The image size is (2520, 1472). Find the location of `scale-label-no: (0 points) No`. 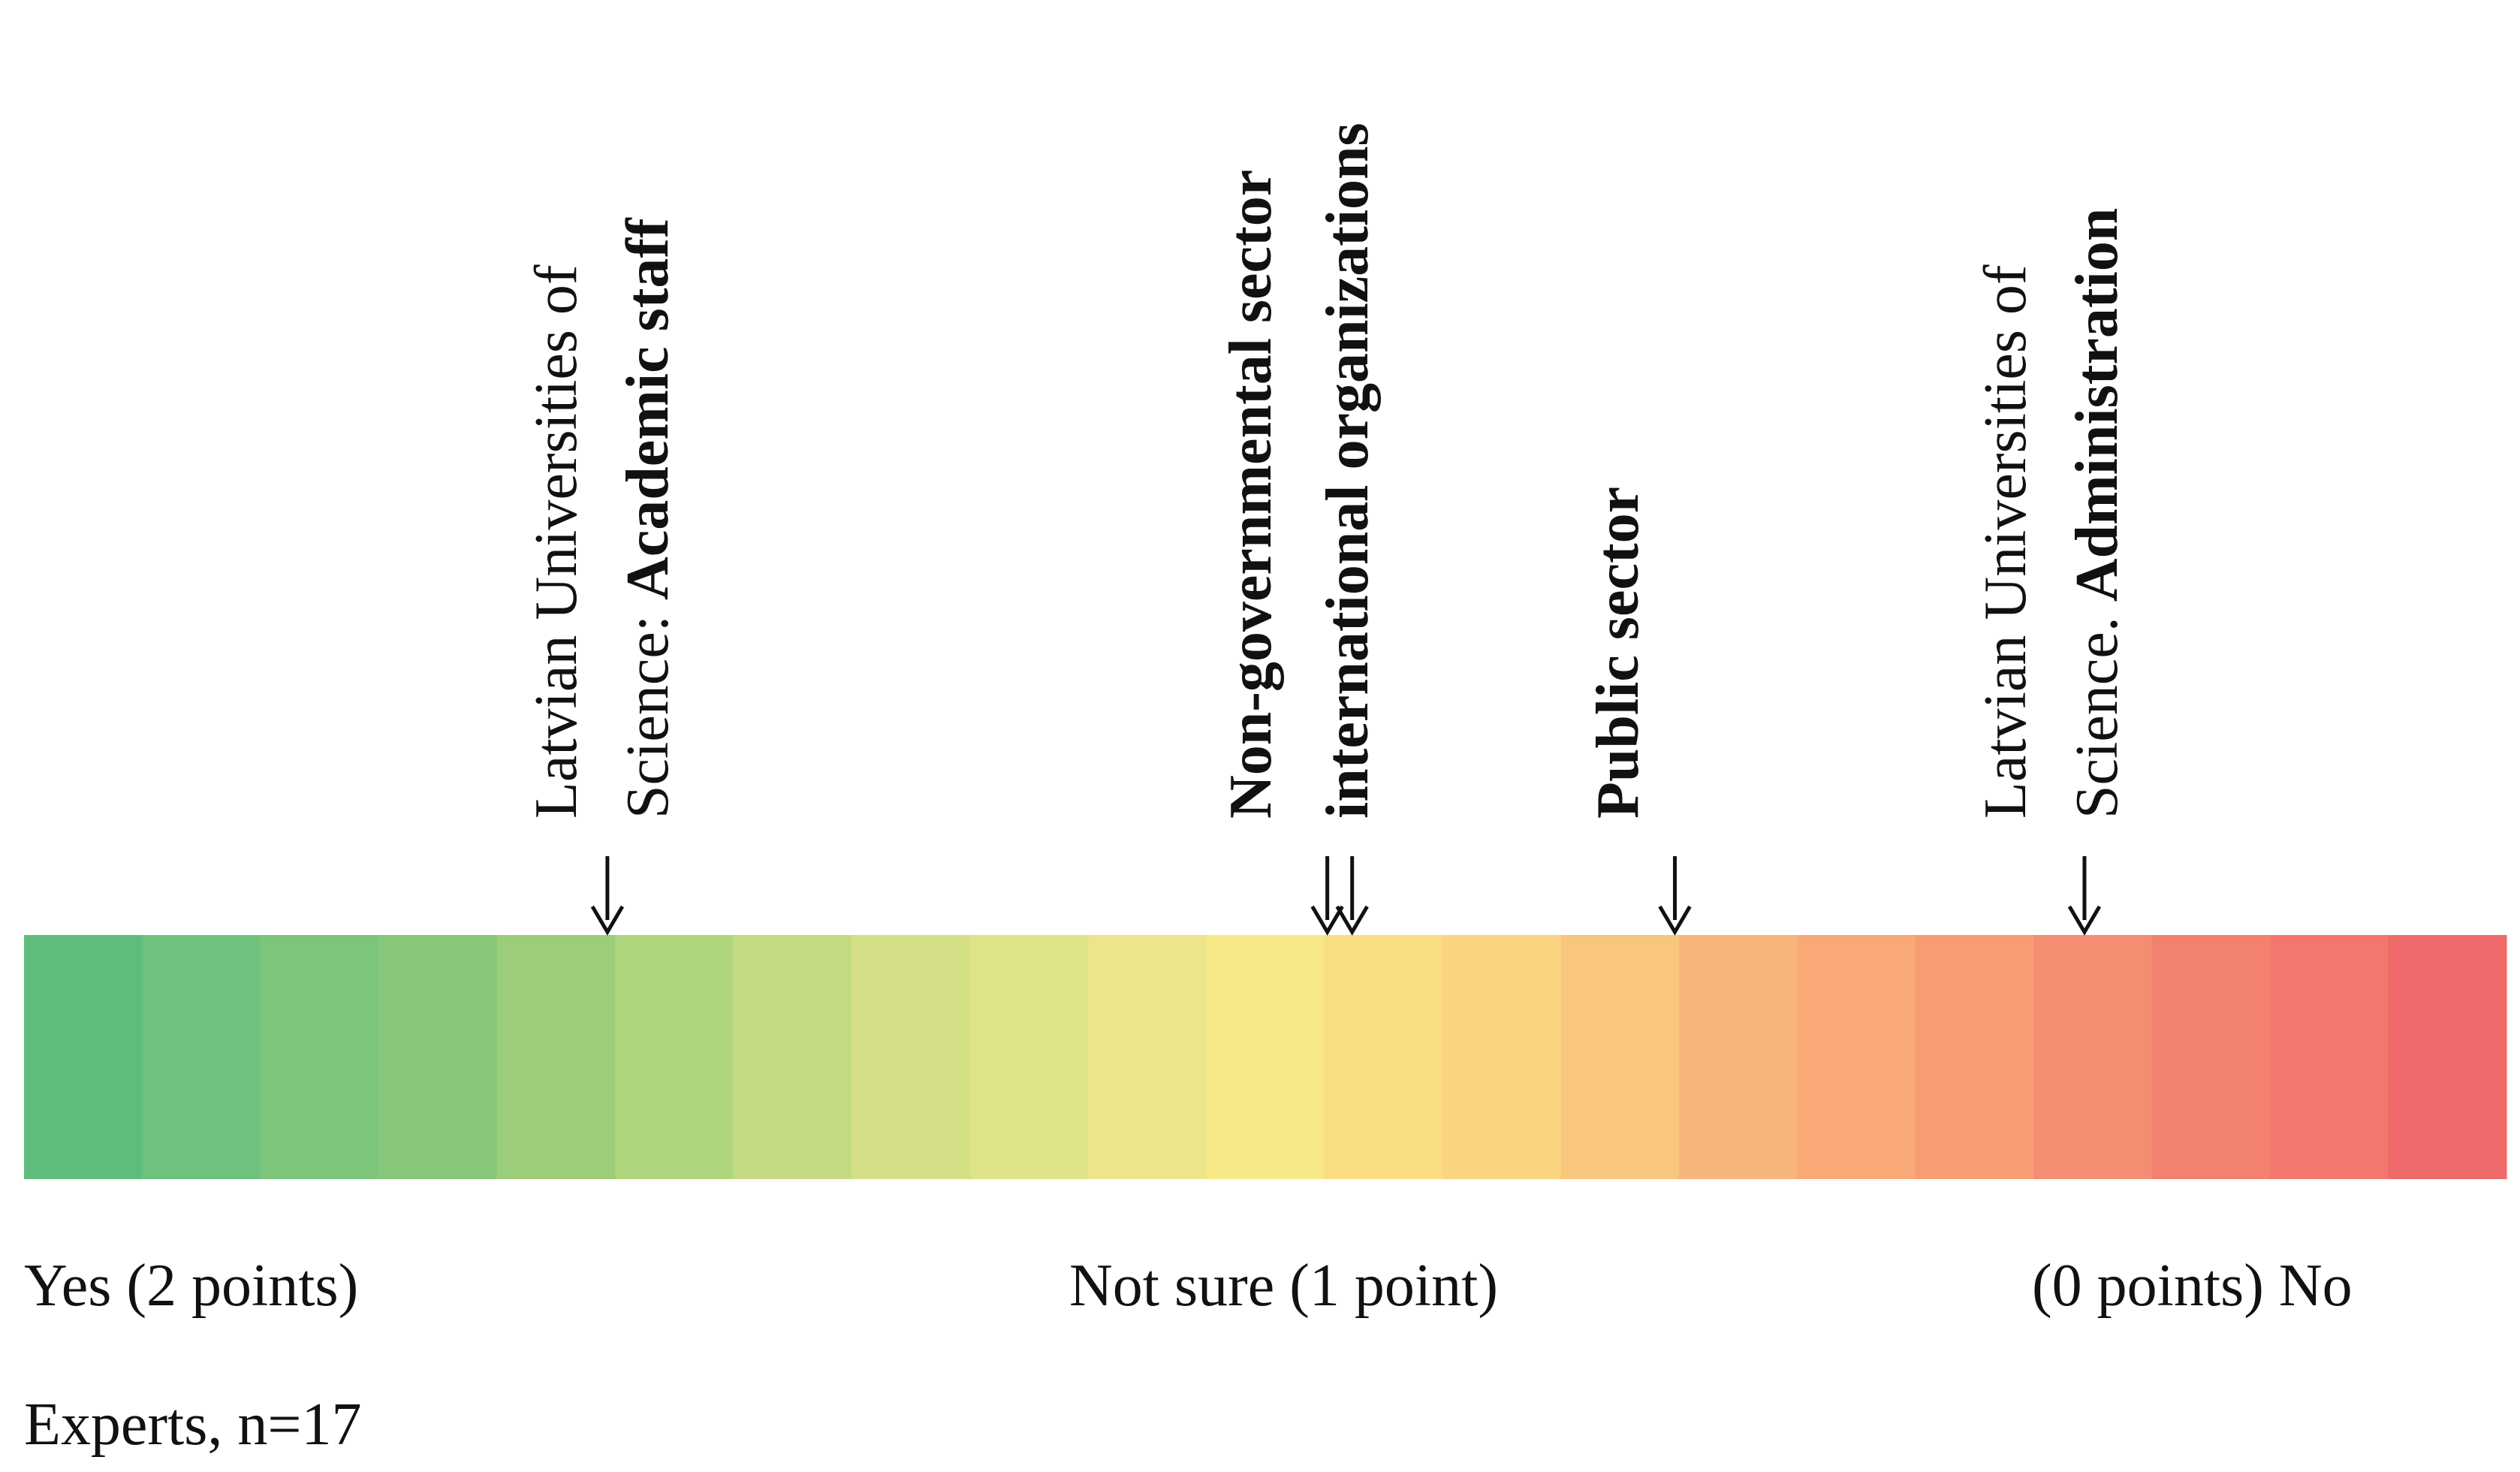

scale-label-no: (0 points) No is located at coordinates (2192, 1286).